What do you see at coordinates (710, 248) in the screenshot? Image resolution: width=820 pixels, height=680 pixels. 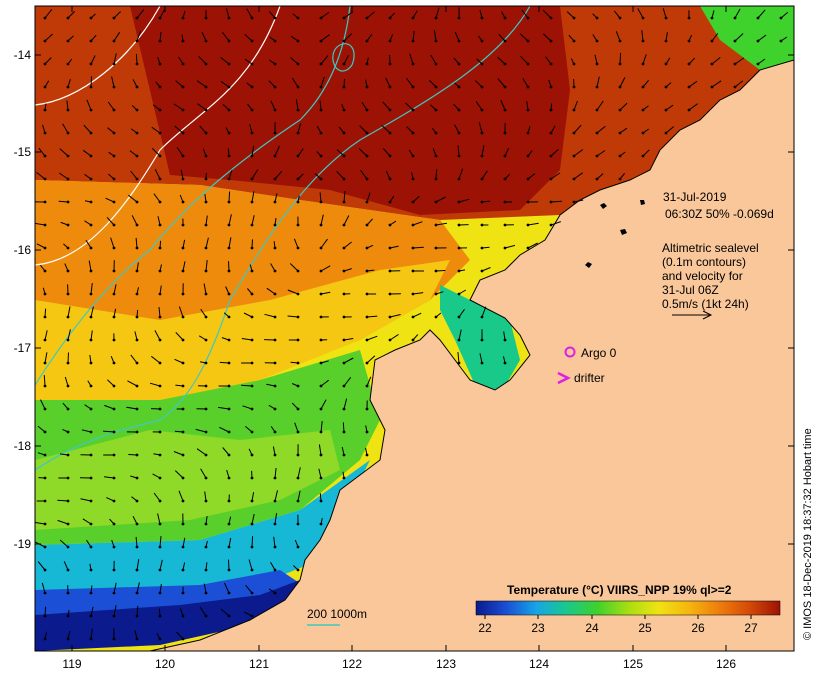 I see `sealevel-line-1: Altimetric sealevel` at bounding box center [710, 248].